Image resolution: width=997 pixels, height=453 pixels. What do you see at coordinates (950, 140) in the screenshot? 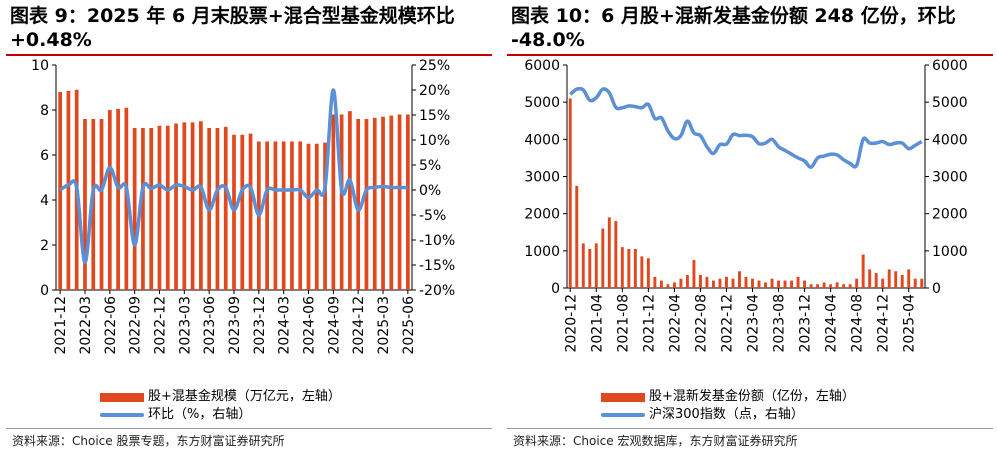
I see `y-right-tick-label: 4000` at bounding box center [950, 140].